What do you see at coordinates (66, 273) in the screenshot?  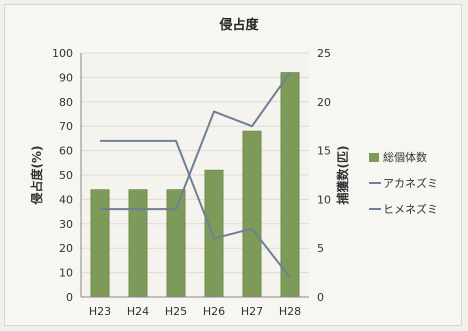 I see `left-tick-label: 10` at bounding box center [66, 273].